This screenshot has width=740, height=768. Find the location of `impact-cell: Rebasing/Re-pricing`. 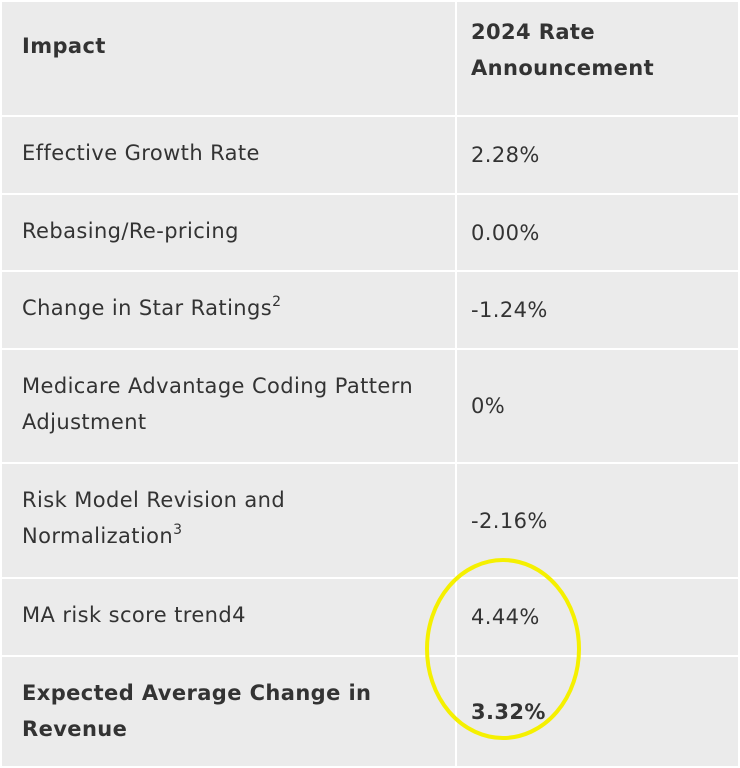

impact-cell: Rebasing/Re-pricing is located at coordinates (228, 232).